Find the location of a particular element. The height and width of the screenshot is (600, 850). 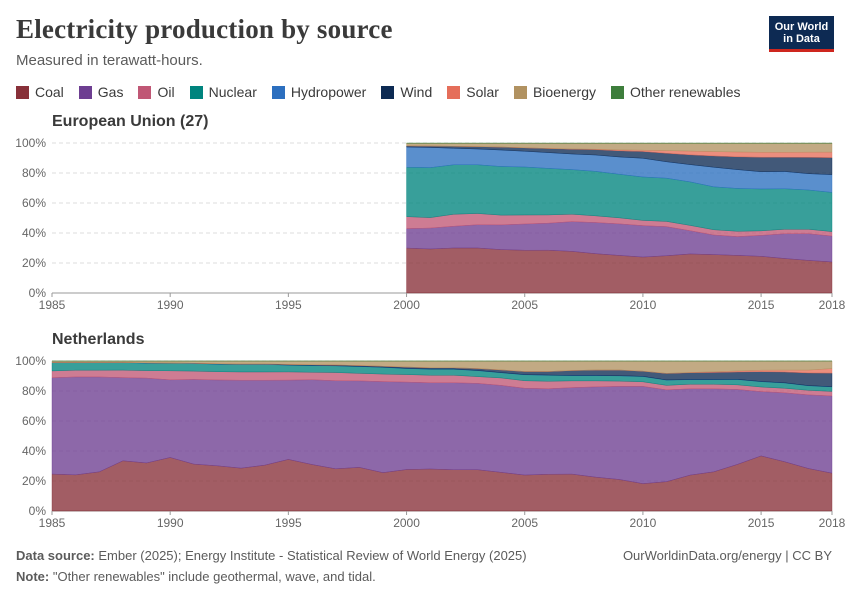

legend-label: Solar is located at coordinates (482, 92).